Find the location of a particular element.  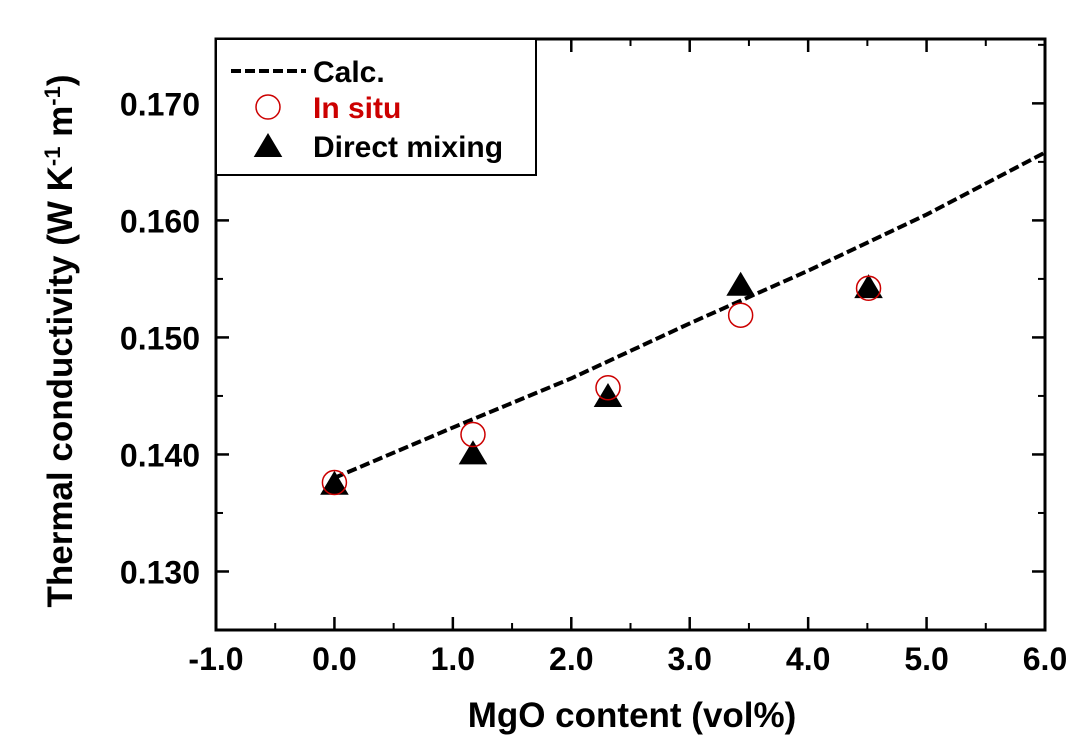

x-tick-label: 6.0 is located at coordinates (1045, 659).